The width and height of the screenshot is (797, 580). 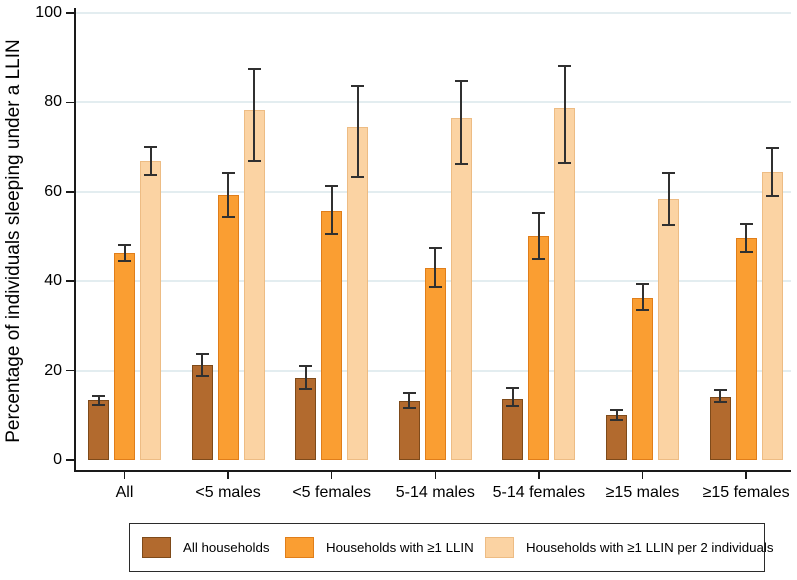 What do you see at coordinates (53, 102) in the screenshot?
I see `y-tick-label: 80` at bounding box center [53, 102].